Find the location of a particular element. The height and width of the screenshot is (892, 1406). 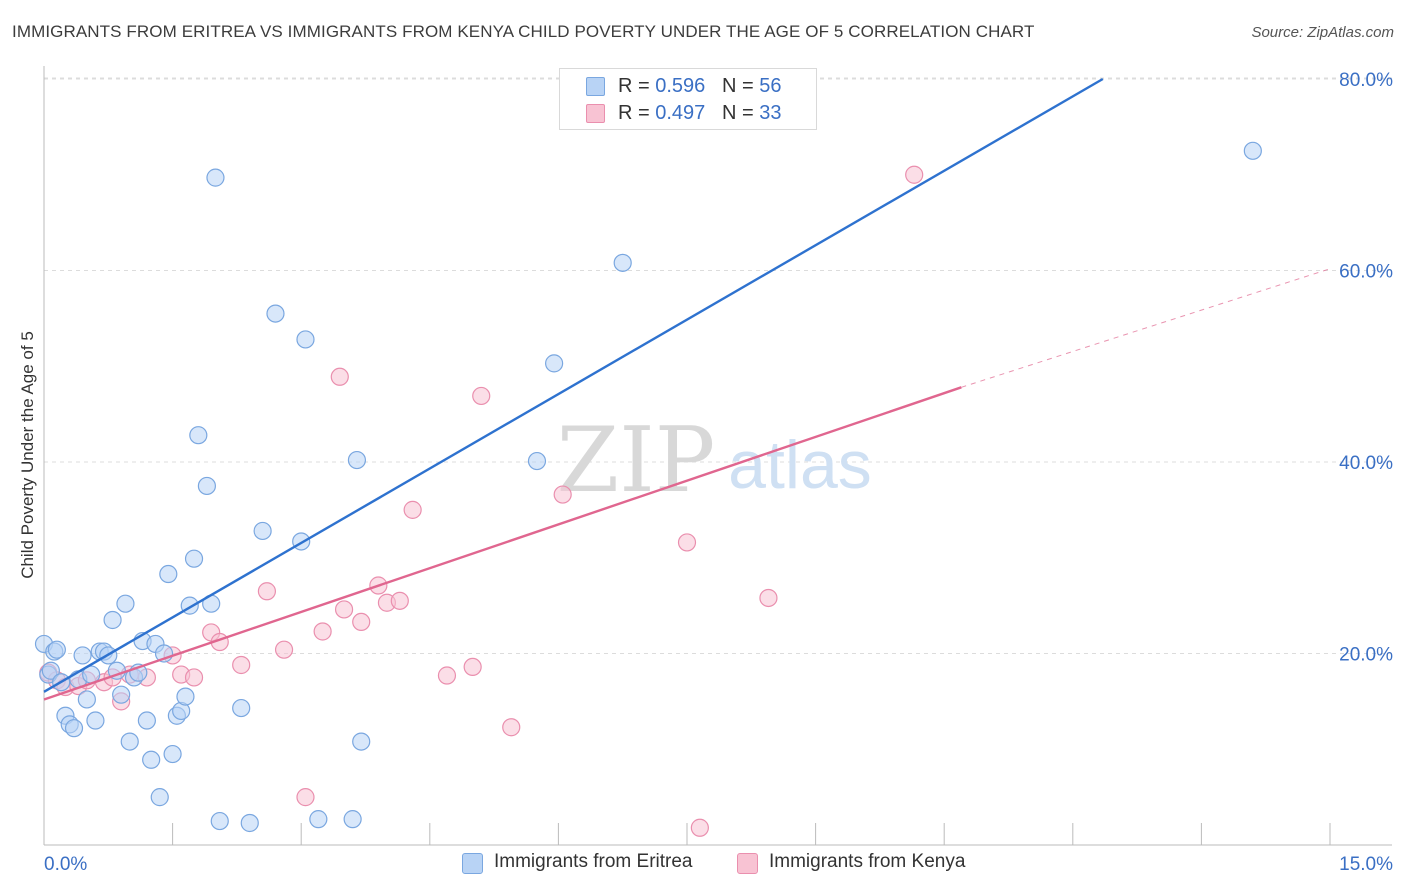

source-credit: Source: ZipAtlas.com is located at coordinates (1322, 32).